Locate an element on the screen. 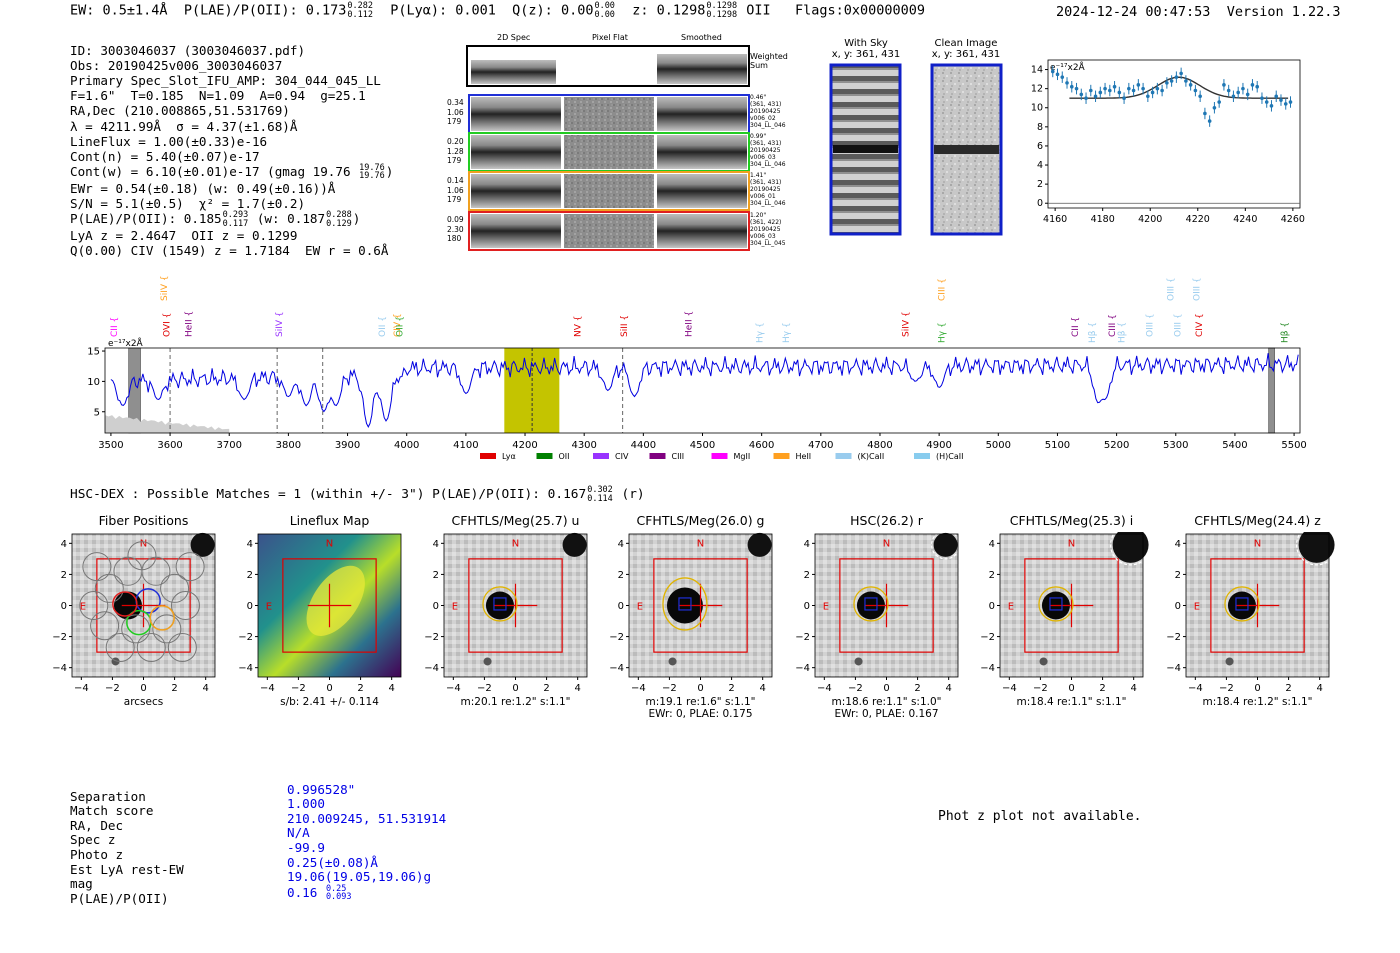 The height and width of the screenshot is (953, 1400). cutout-ytick-label: 0 is located at coordinates (250, 606).